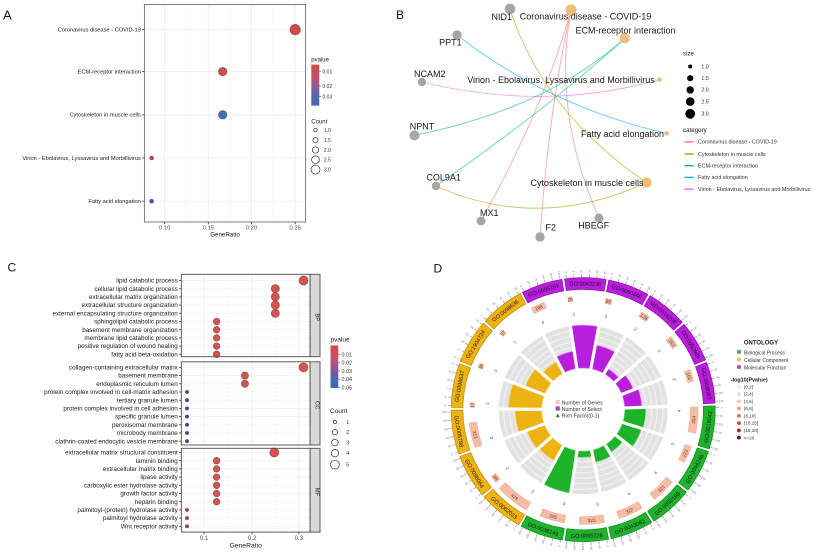 This screenshot has height=560, width=825. Describe the element at coordinates (135, 289) in the screenshot. I see `svg-text:cellular lipid catabolic proce: cellular lipid catabolic process` at that location.